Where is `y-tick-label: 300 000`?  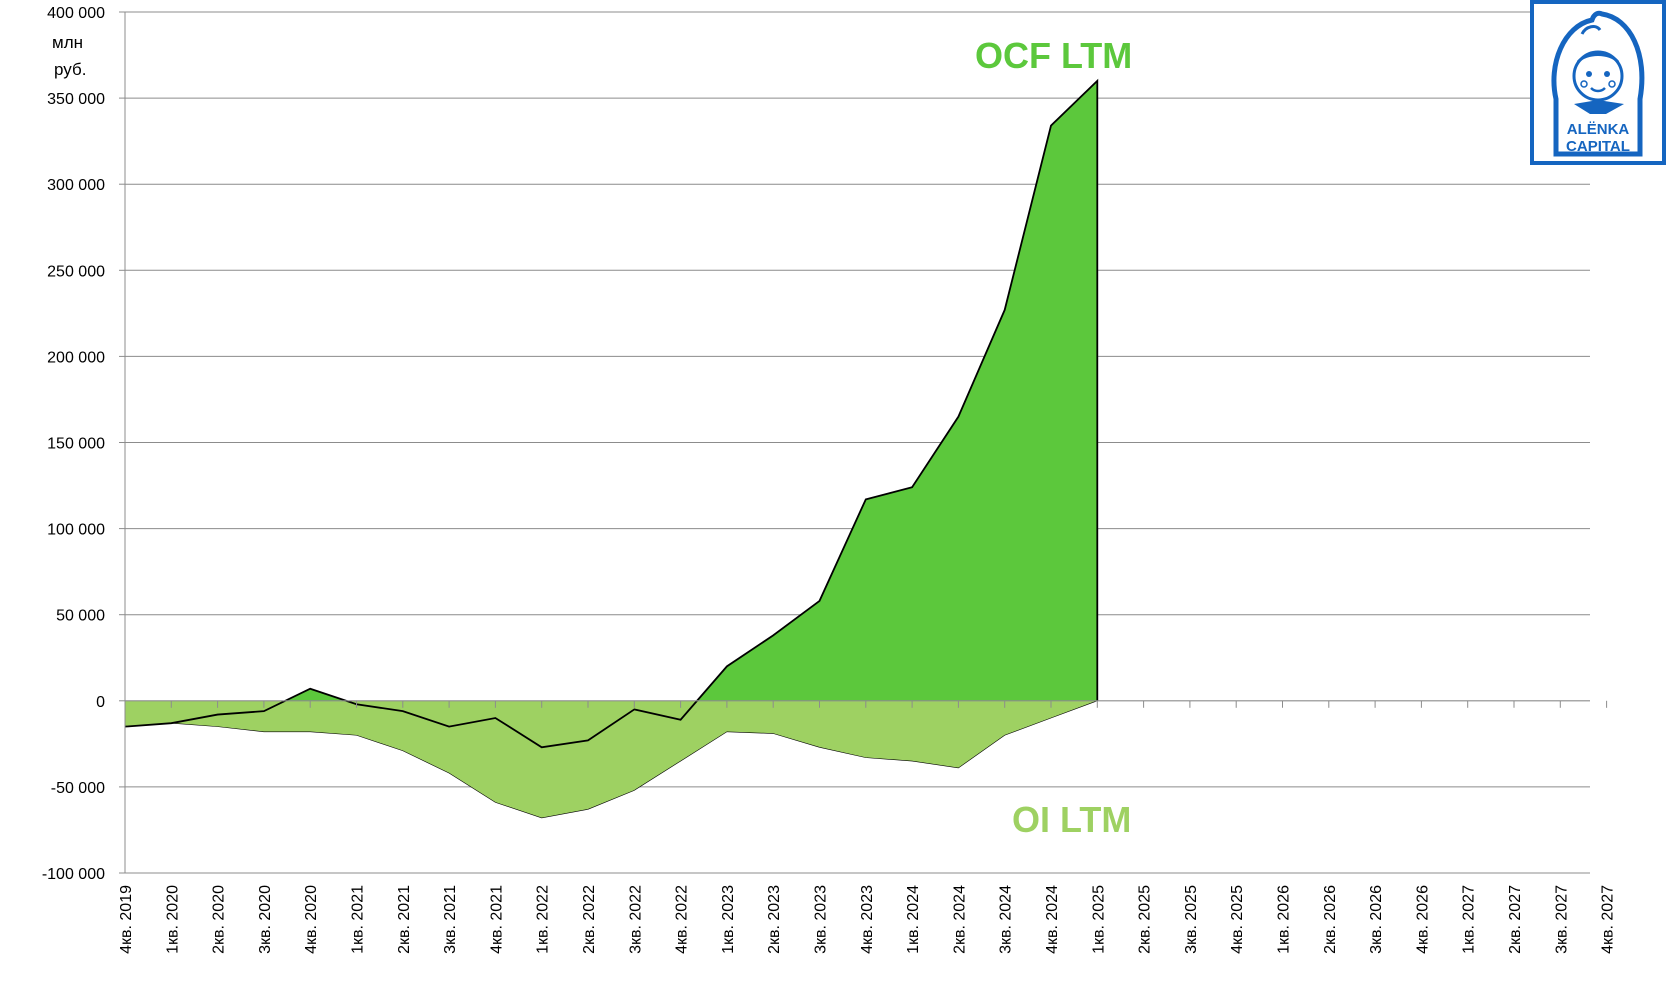 y-tick-label: 300 000 is located at coordinates (76, 185).